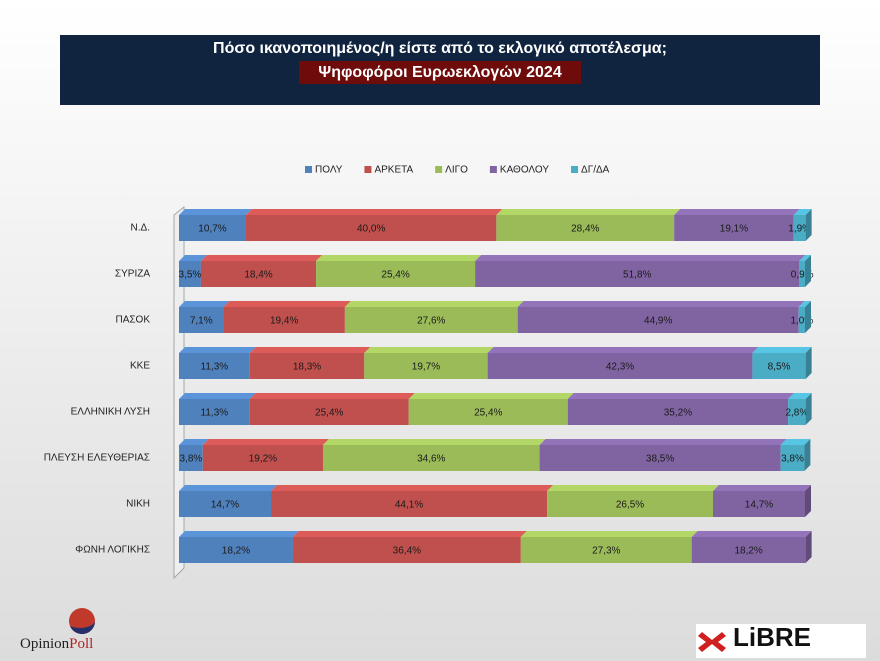 Image resolution: width=880 pixels, height=661 pixels. I want to click on data-label: 3,8%, so click(190, 459).